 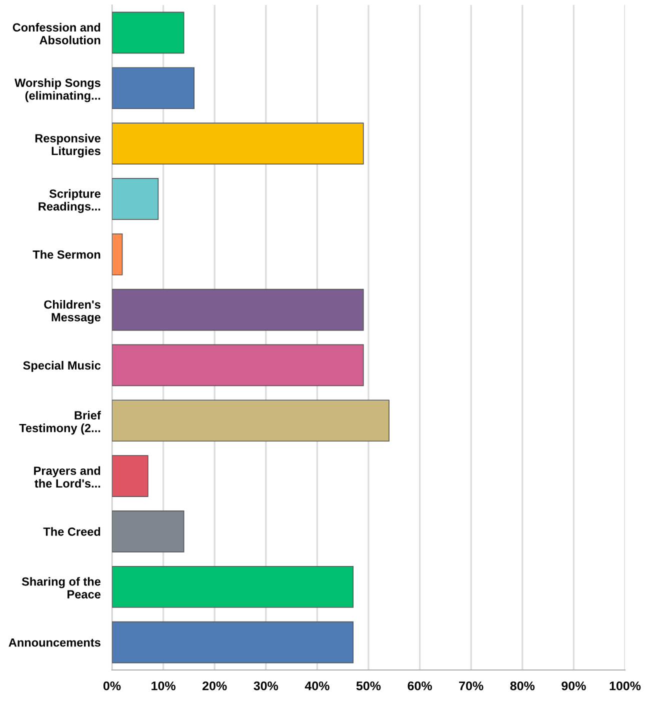 I want to click on x-tick-label: 80%, so click(x=522, y=685).